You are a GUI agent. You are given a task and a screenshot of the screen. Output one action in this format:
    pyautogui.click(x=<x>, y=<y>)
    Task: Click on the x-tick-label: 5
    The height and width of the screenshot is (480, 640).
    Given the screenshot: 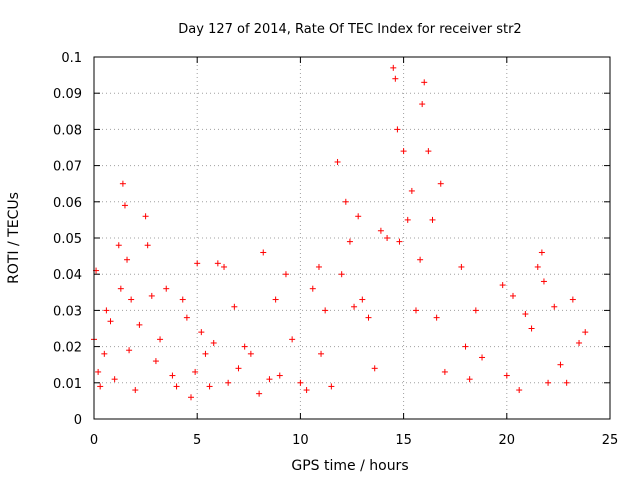 What is the action you would take?
    pyautogui.click(x=197, y=440)
    